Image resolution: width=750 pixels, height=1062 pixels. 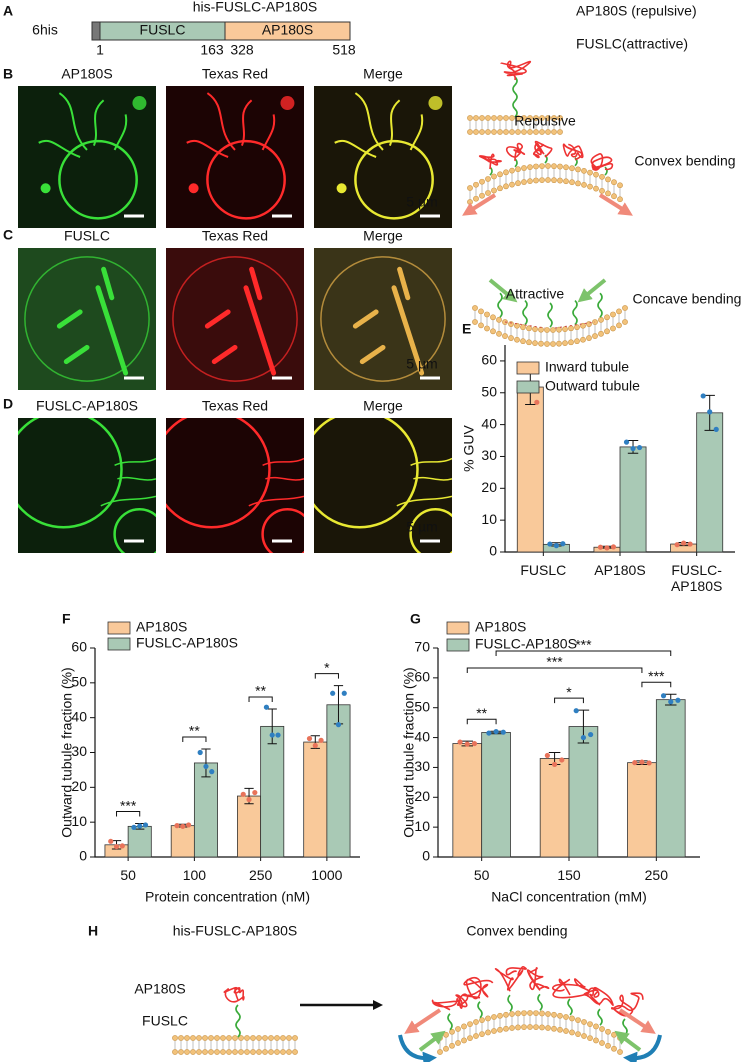 I want to click on protein-label: AP180S, so click(x=159, y=989).